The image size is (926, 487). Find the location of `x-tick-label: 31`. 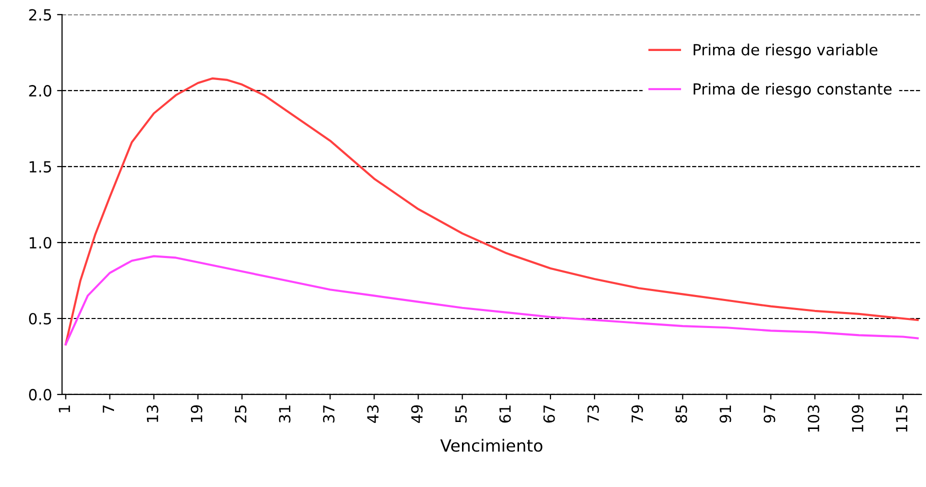

x-tick-label: 31 is located at coordinates (284, 414).